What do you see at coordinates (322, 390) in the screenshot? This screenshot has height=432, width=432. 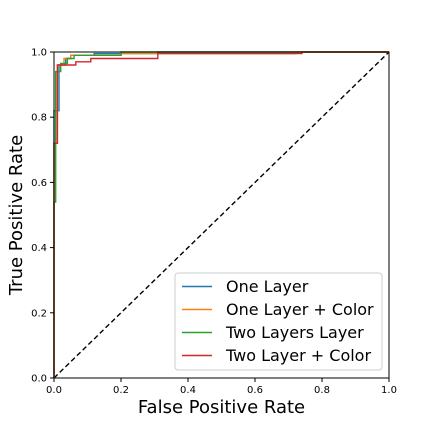 I see `x-tick-label: 0.8` at bounding box center [322, 390].